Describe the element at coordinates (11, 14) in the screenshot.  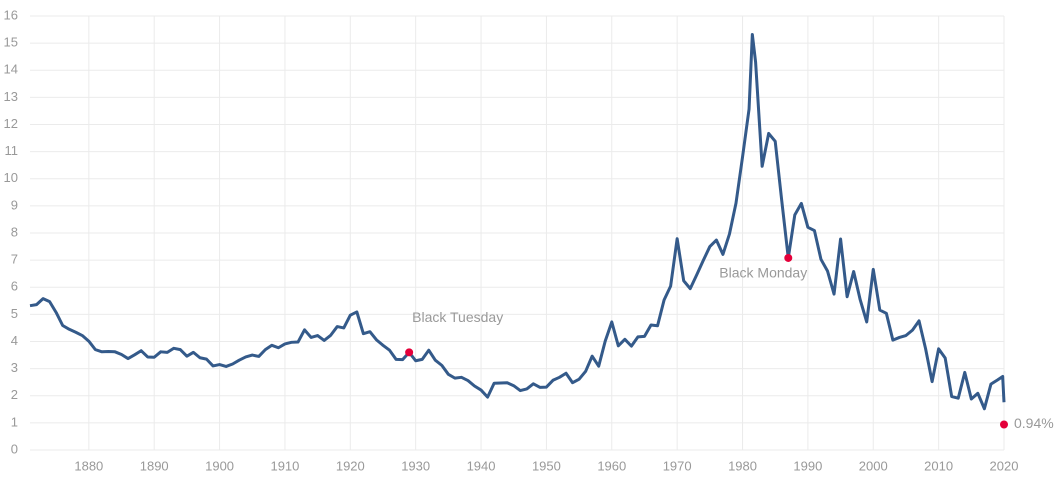
I see `y-tick-label: 16` at that location.